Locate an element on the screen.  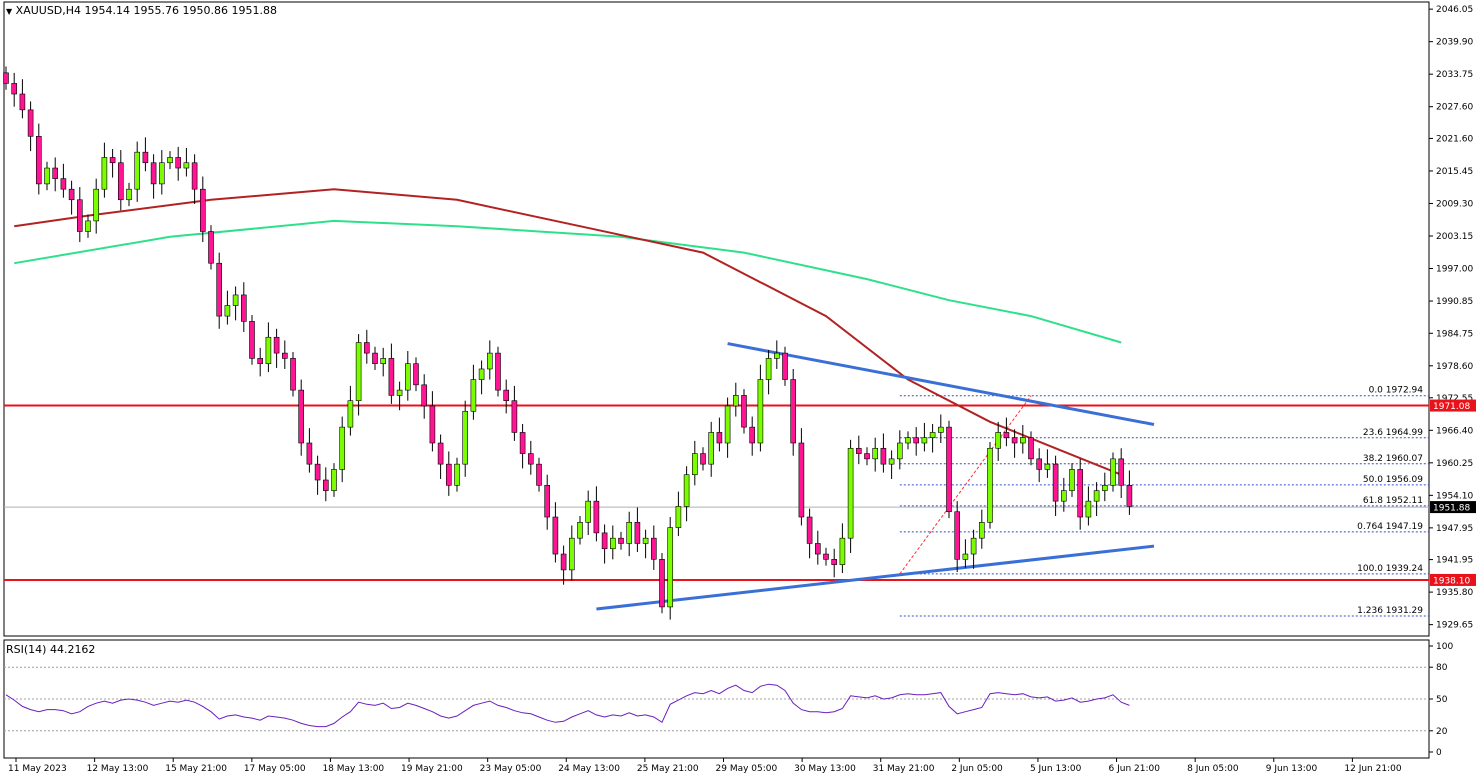
level-price-tag: 1938.10 is located at coordinates (1451, 581).